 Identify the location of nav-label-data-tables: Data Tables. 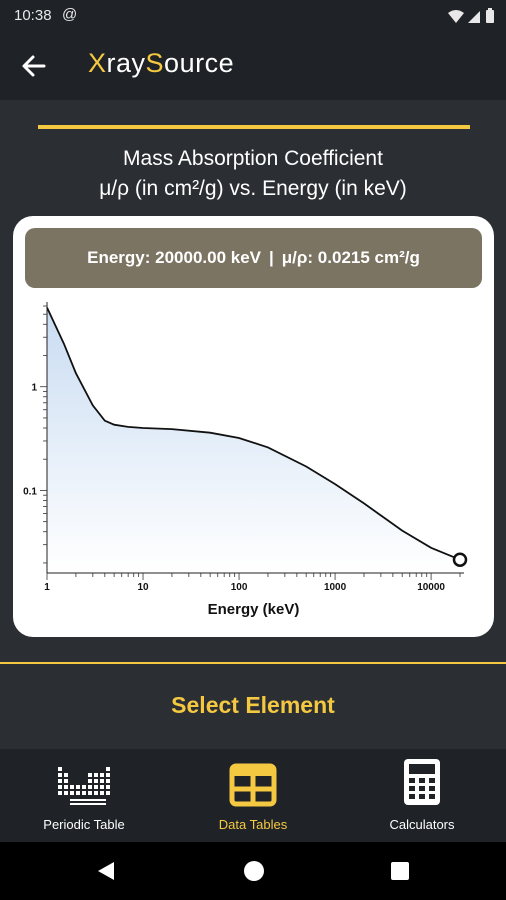
(253, 824).